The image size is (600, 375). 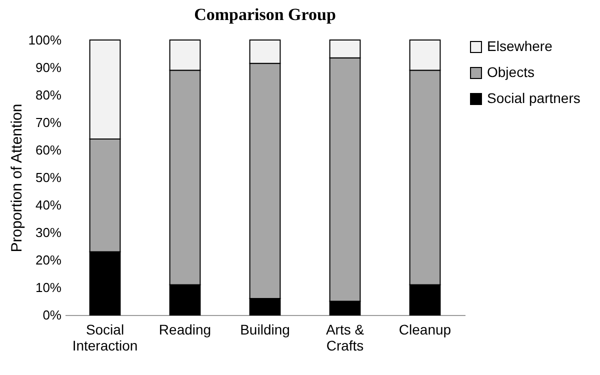 What do you see at coordinates (48, 150) in the screenshot?
I see `y-tick-label: 60%` at bounding box center [48, 150].